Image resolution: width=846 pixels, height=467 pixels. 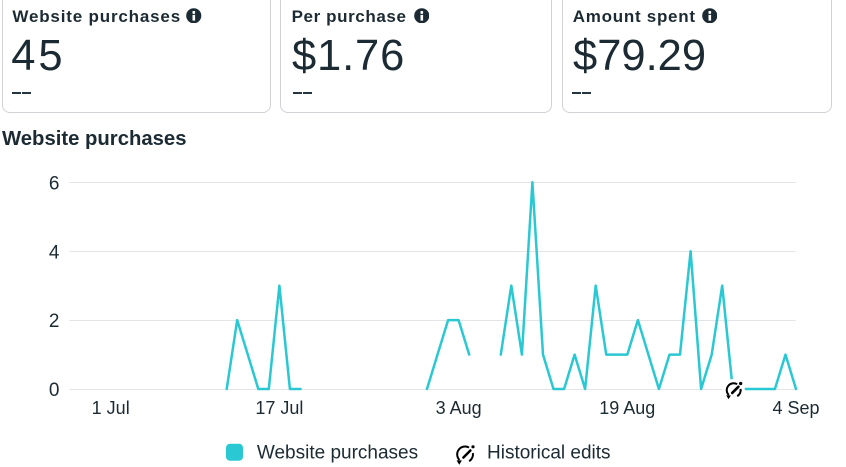 I want to click on svg-text: 6, so click(x=54, y=183).